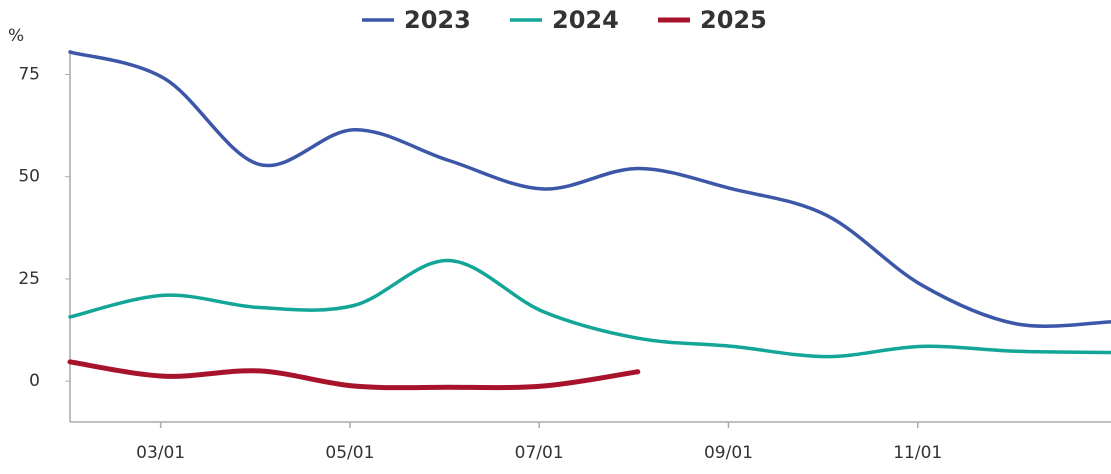 This screenshot has width=1111, height=474. What do you see at coordinates (29, 75) in the screenshot?
I see `y-tick-label: 75` at bounding box center [29, 75].